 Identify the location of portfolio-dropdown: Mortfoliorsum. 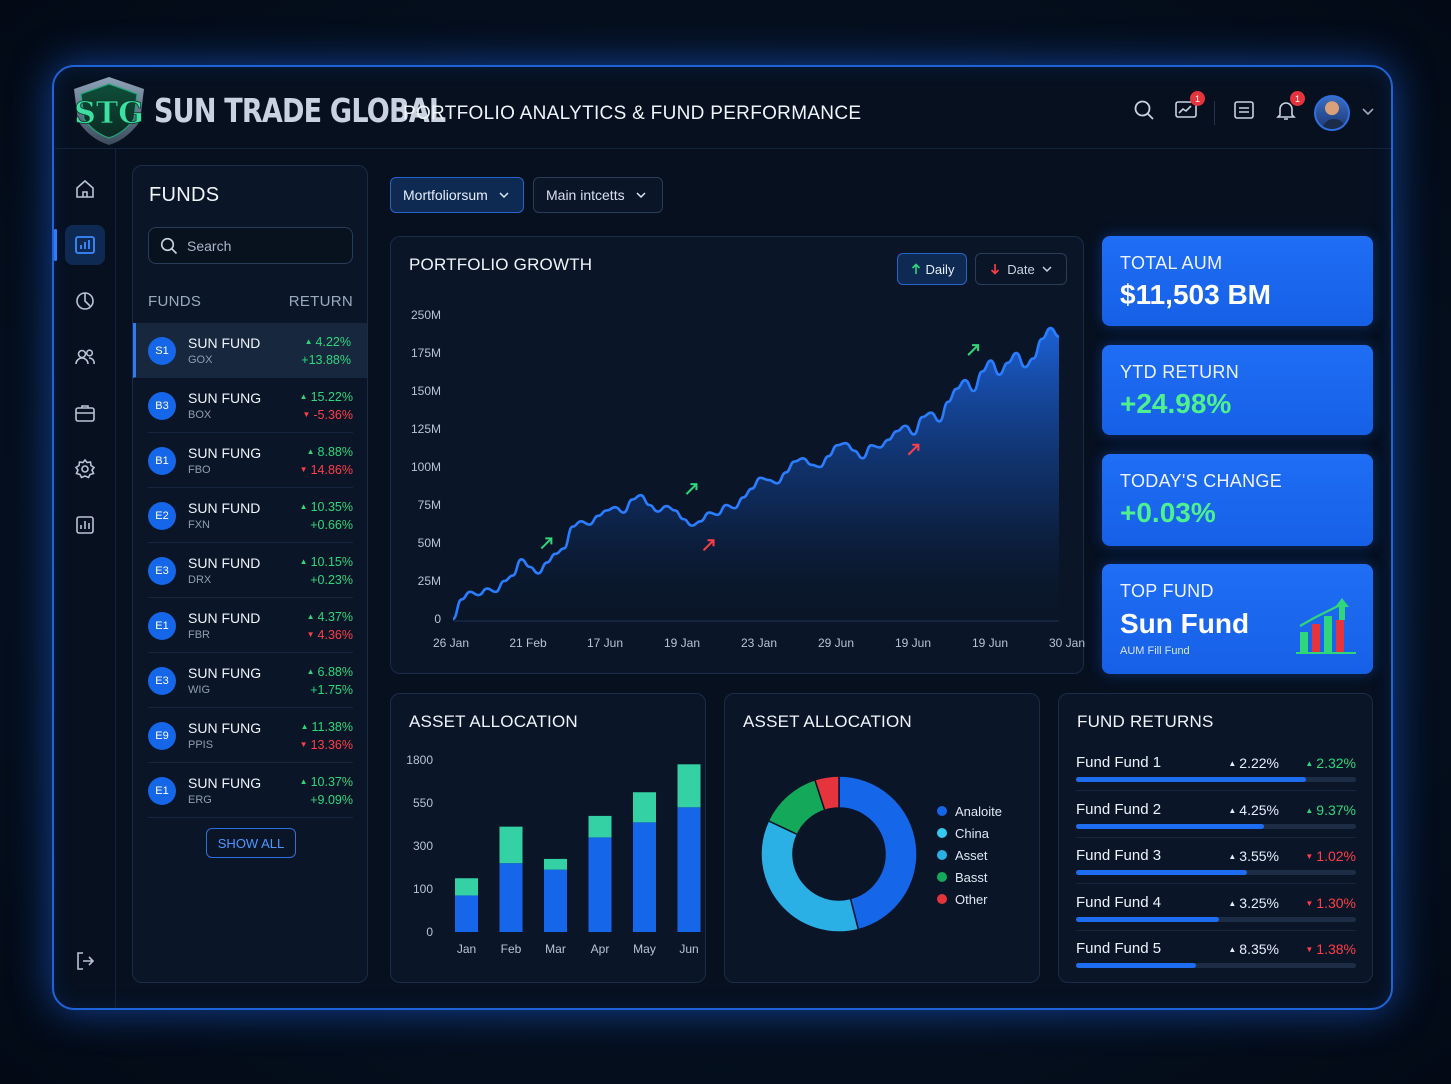
(457, 195).